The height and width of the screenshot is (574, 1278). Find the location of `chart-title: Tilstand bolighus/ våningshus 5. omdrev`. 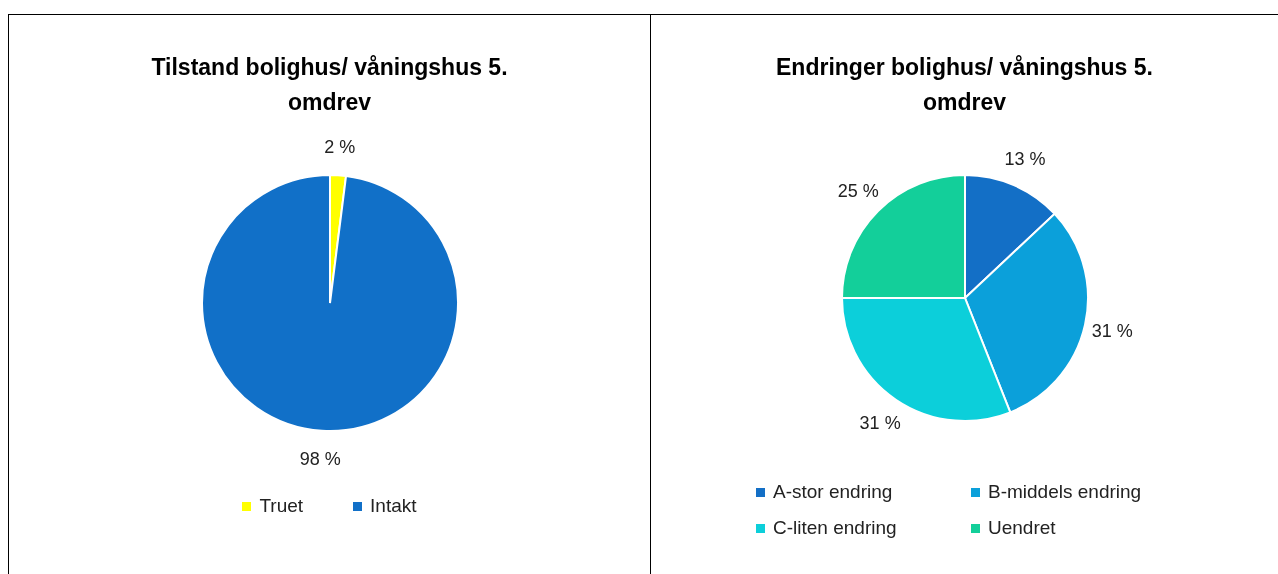

chart-title: Tilstand bolighus/ våningshus 5. omdrev is located at coordinates (329, 85).